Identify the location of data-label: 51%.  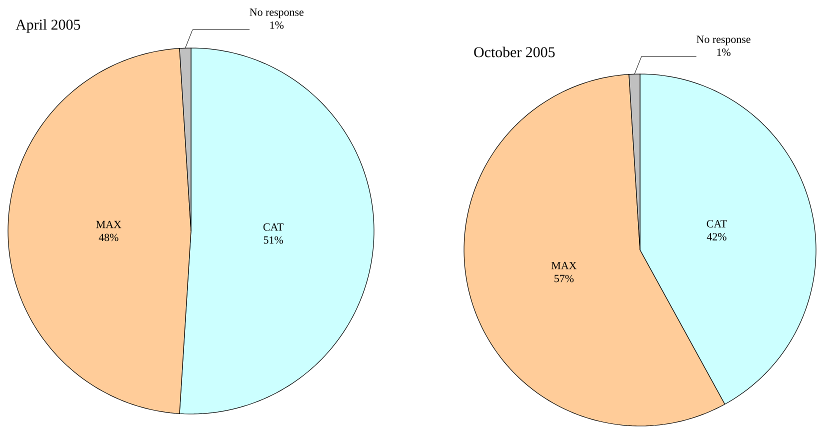
(273, 240).